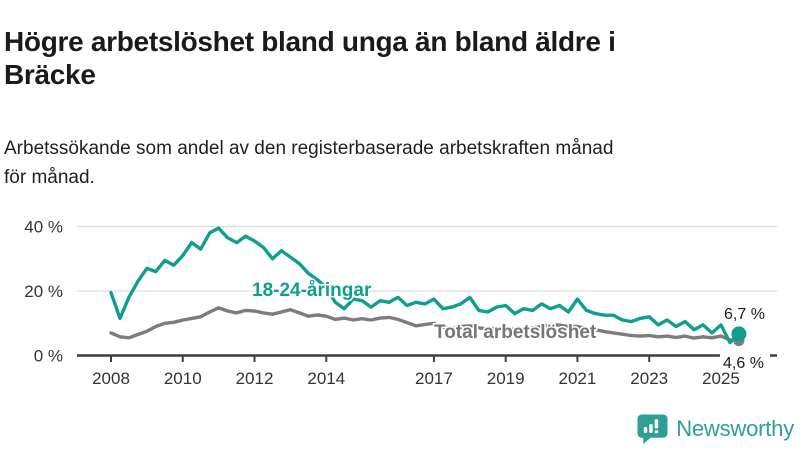 The height and width of the screenshot is (450, 800). Describe the element at coordinates (312, 290) in the screenshot. I see `series-label-young: 18-24-åringar` at that location.